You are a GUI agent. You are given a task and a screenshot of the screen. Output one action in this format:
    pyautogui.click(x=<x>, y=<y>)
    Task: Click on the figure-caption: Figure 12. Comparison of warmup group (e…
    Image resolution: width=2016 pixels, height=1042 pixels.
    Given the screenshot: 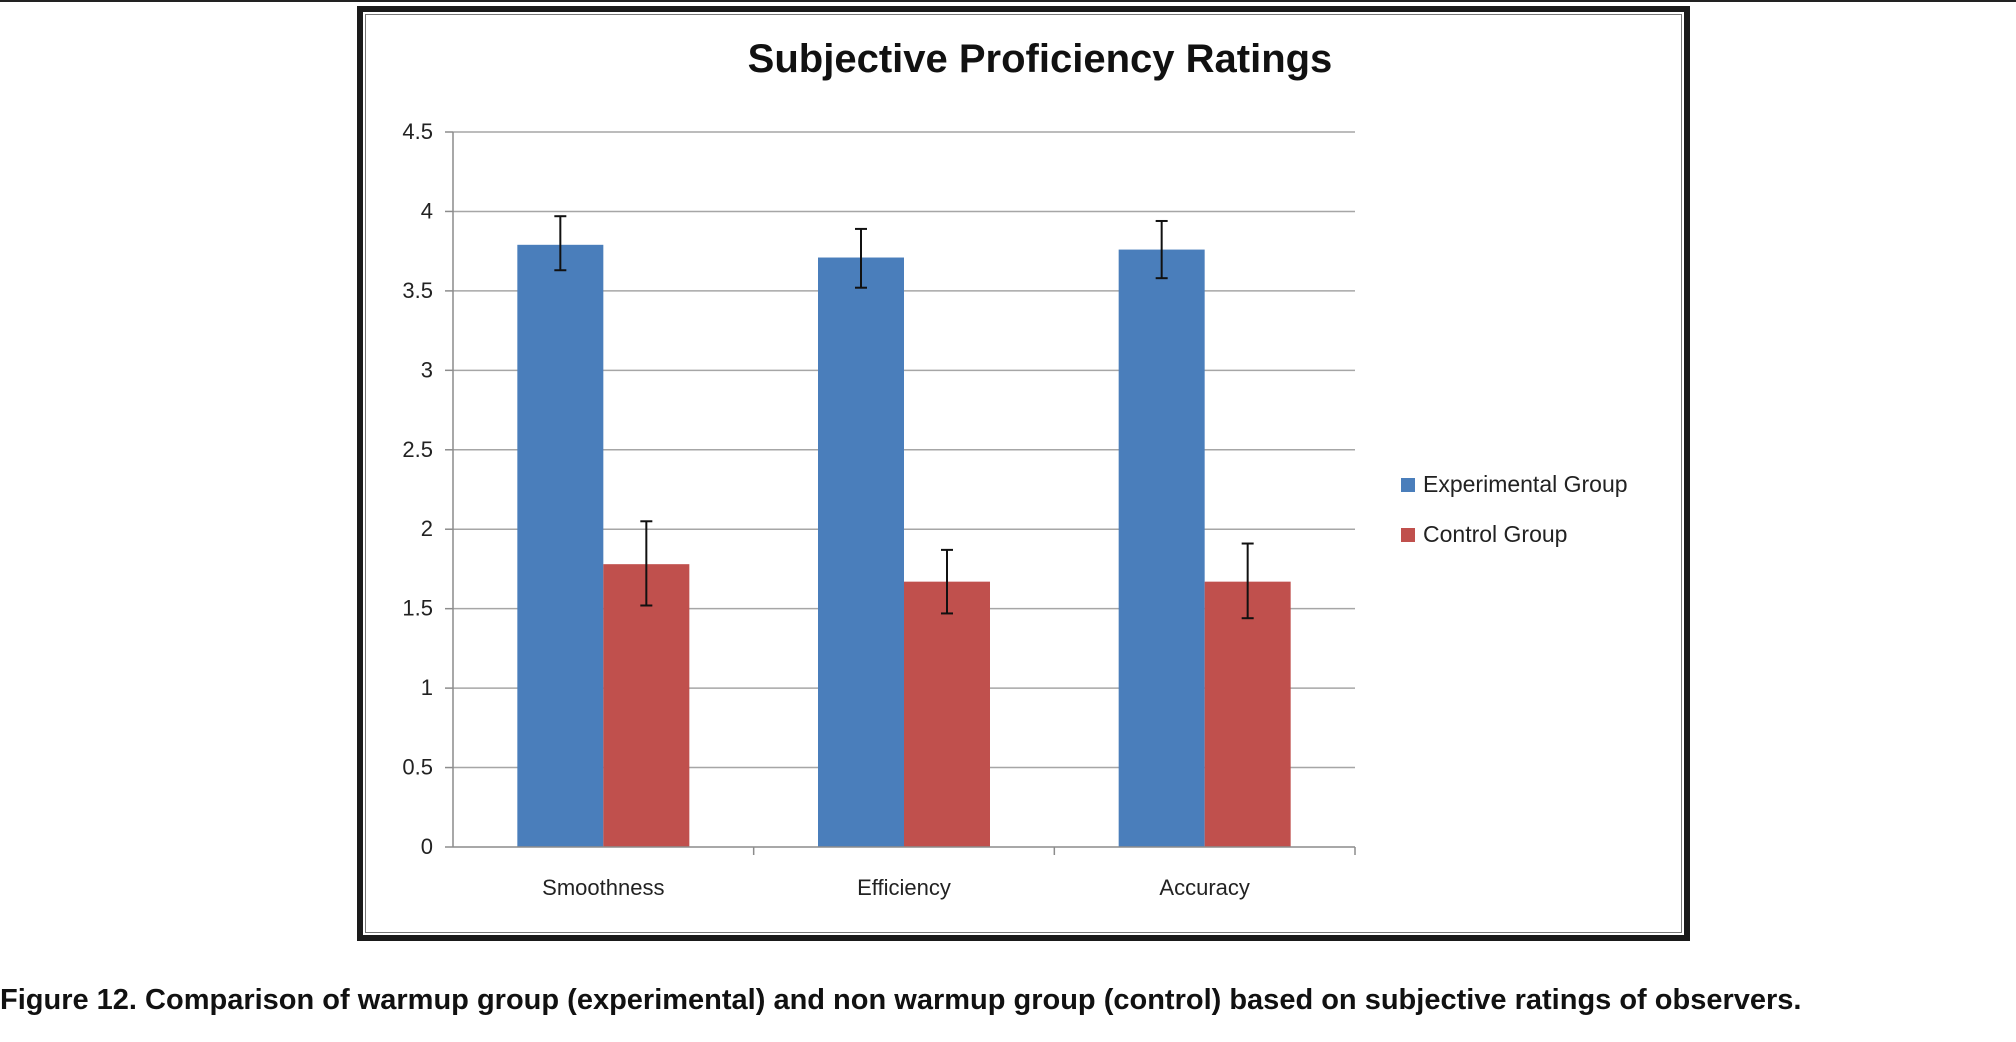 What is the action you would take?
    pyautogui.click(x=901, y=1000)
    